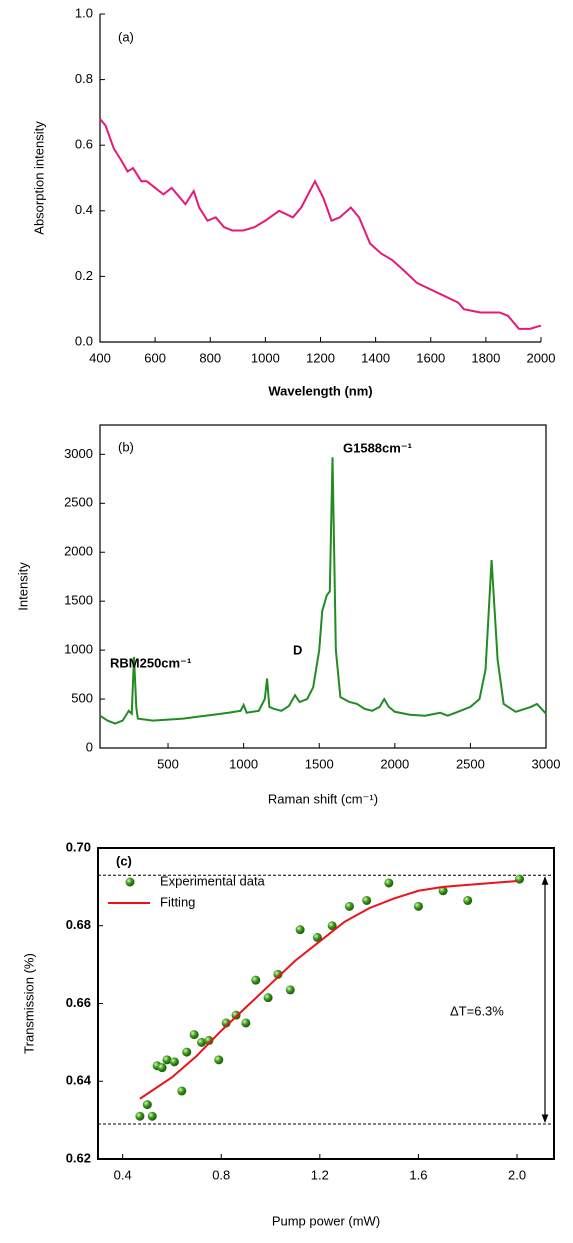  Describe the element at coordinates (130, 882) in the screenshot. I see `legend-marker` at that location.